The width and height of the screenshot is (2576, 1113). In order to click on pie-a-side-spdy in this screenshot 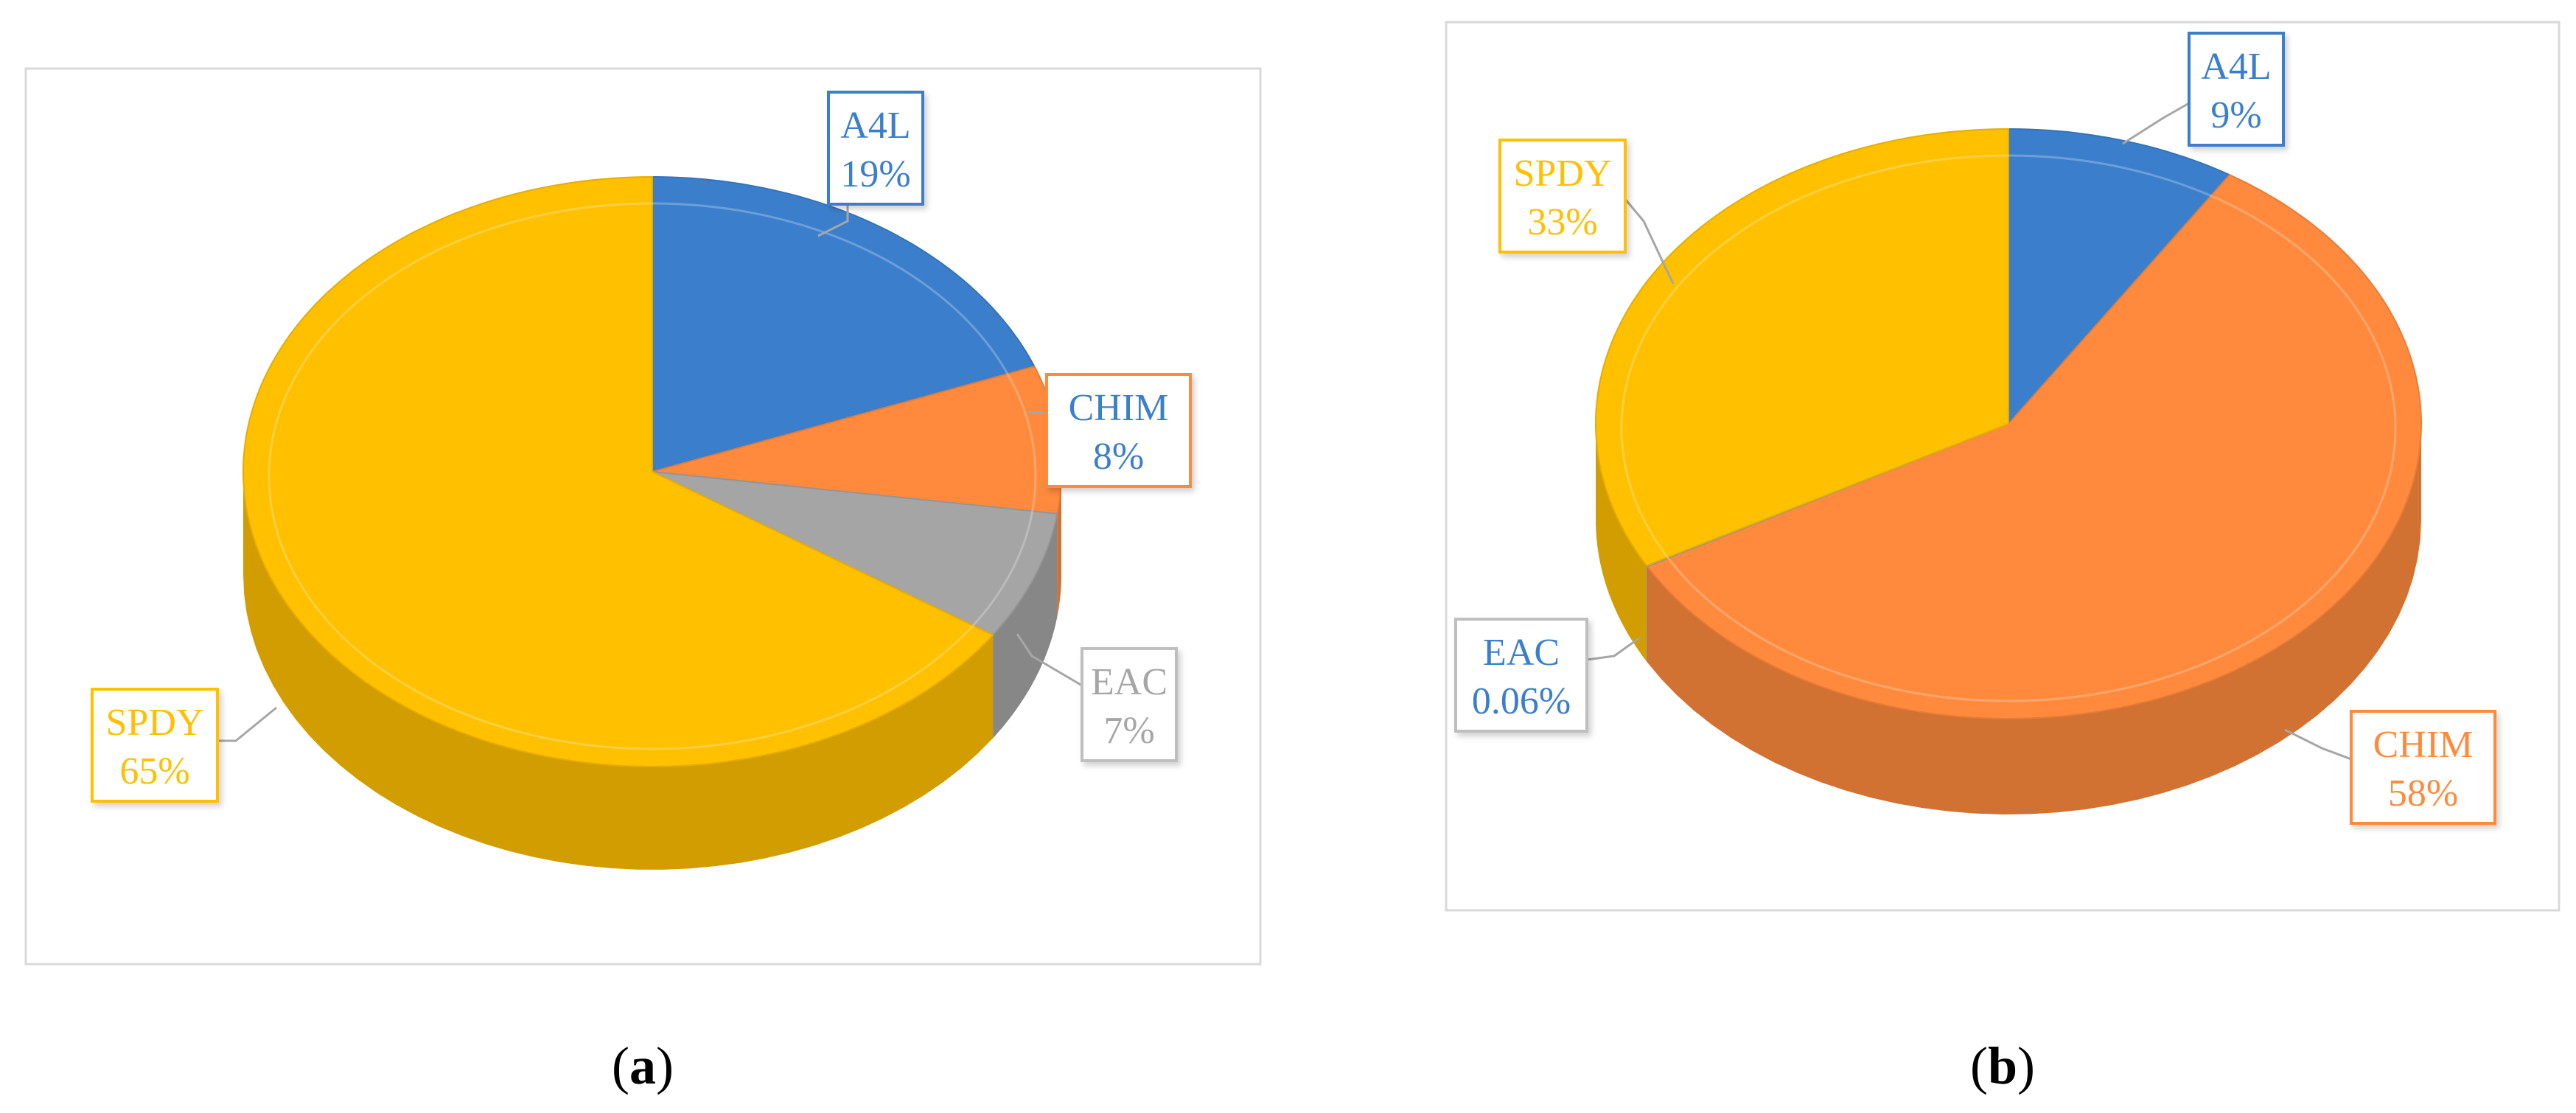, I will do `click(618, 671)`.